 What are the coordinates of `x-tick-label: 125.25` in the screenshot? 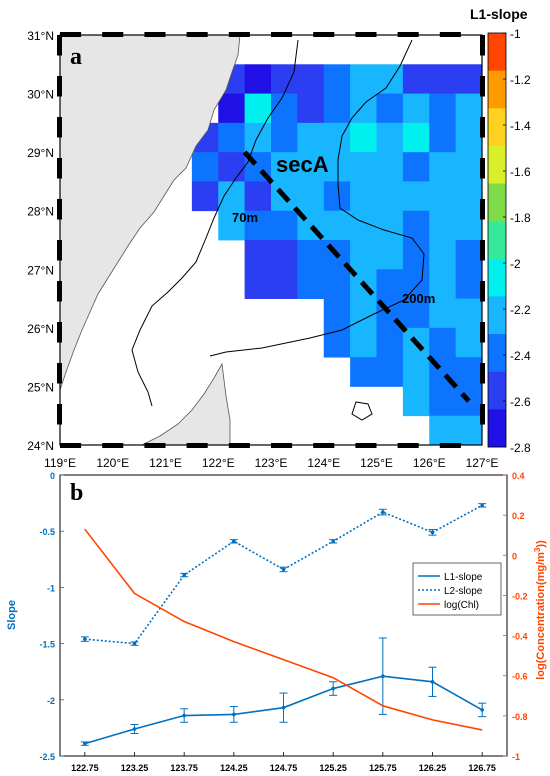 It's located at (333, 768).